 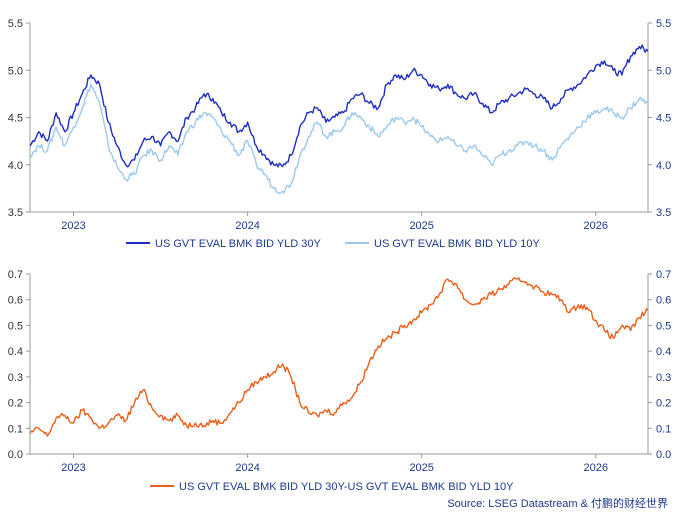 I want to click on y-tick-label-left: 0.4, so click(x=15, y=352).